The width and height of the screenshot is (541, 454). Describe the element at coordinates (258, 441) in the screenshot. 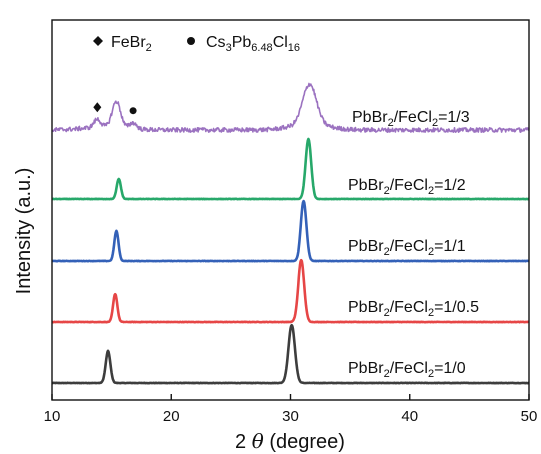

I see `x-axis-label-theta: θ` at that location.